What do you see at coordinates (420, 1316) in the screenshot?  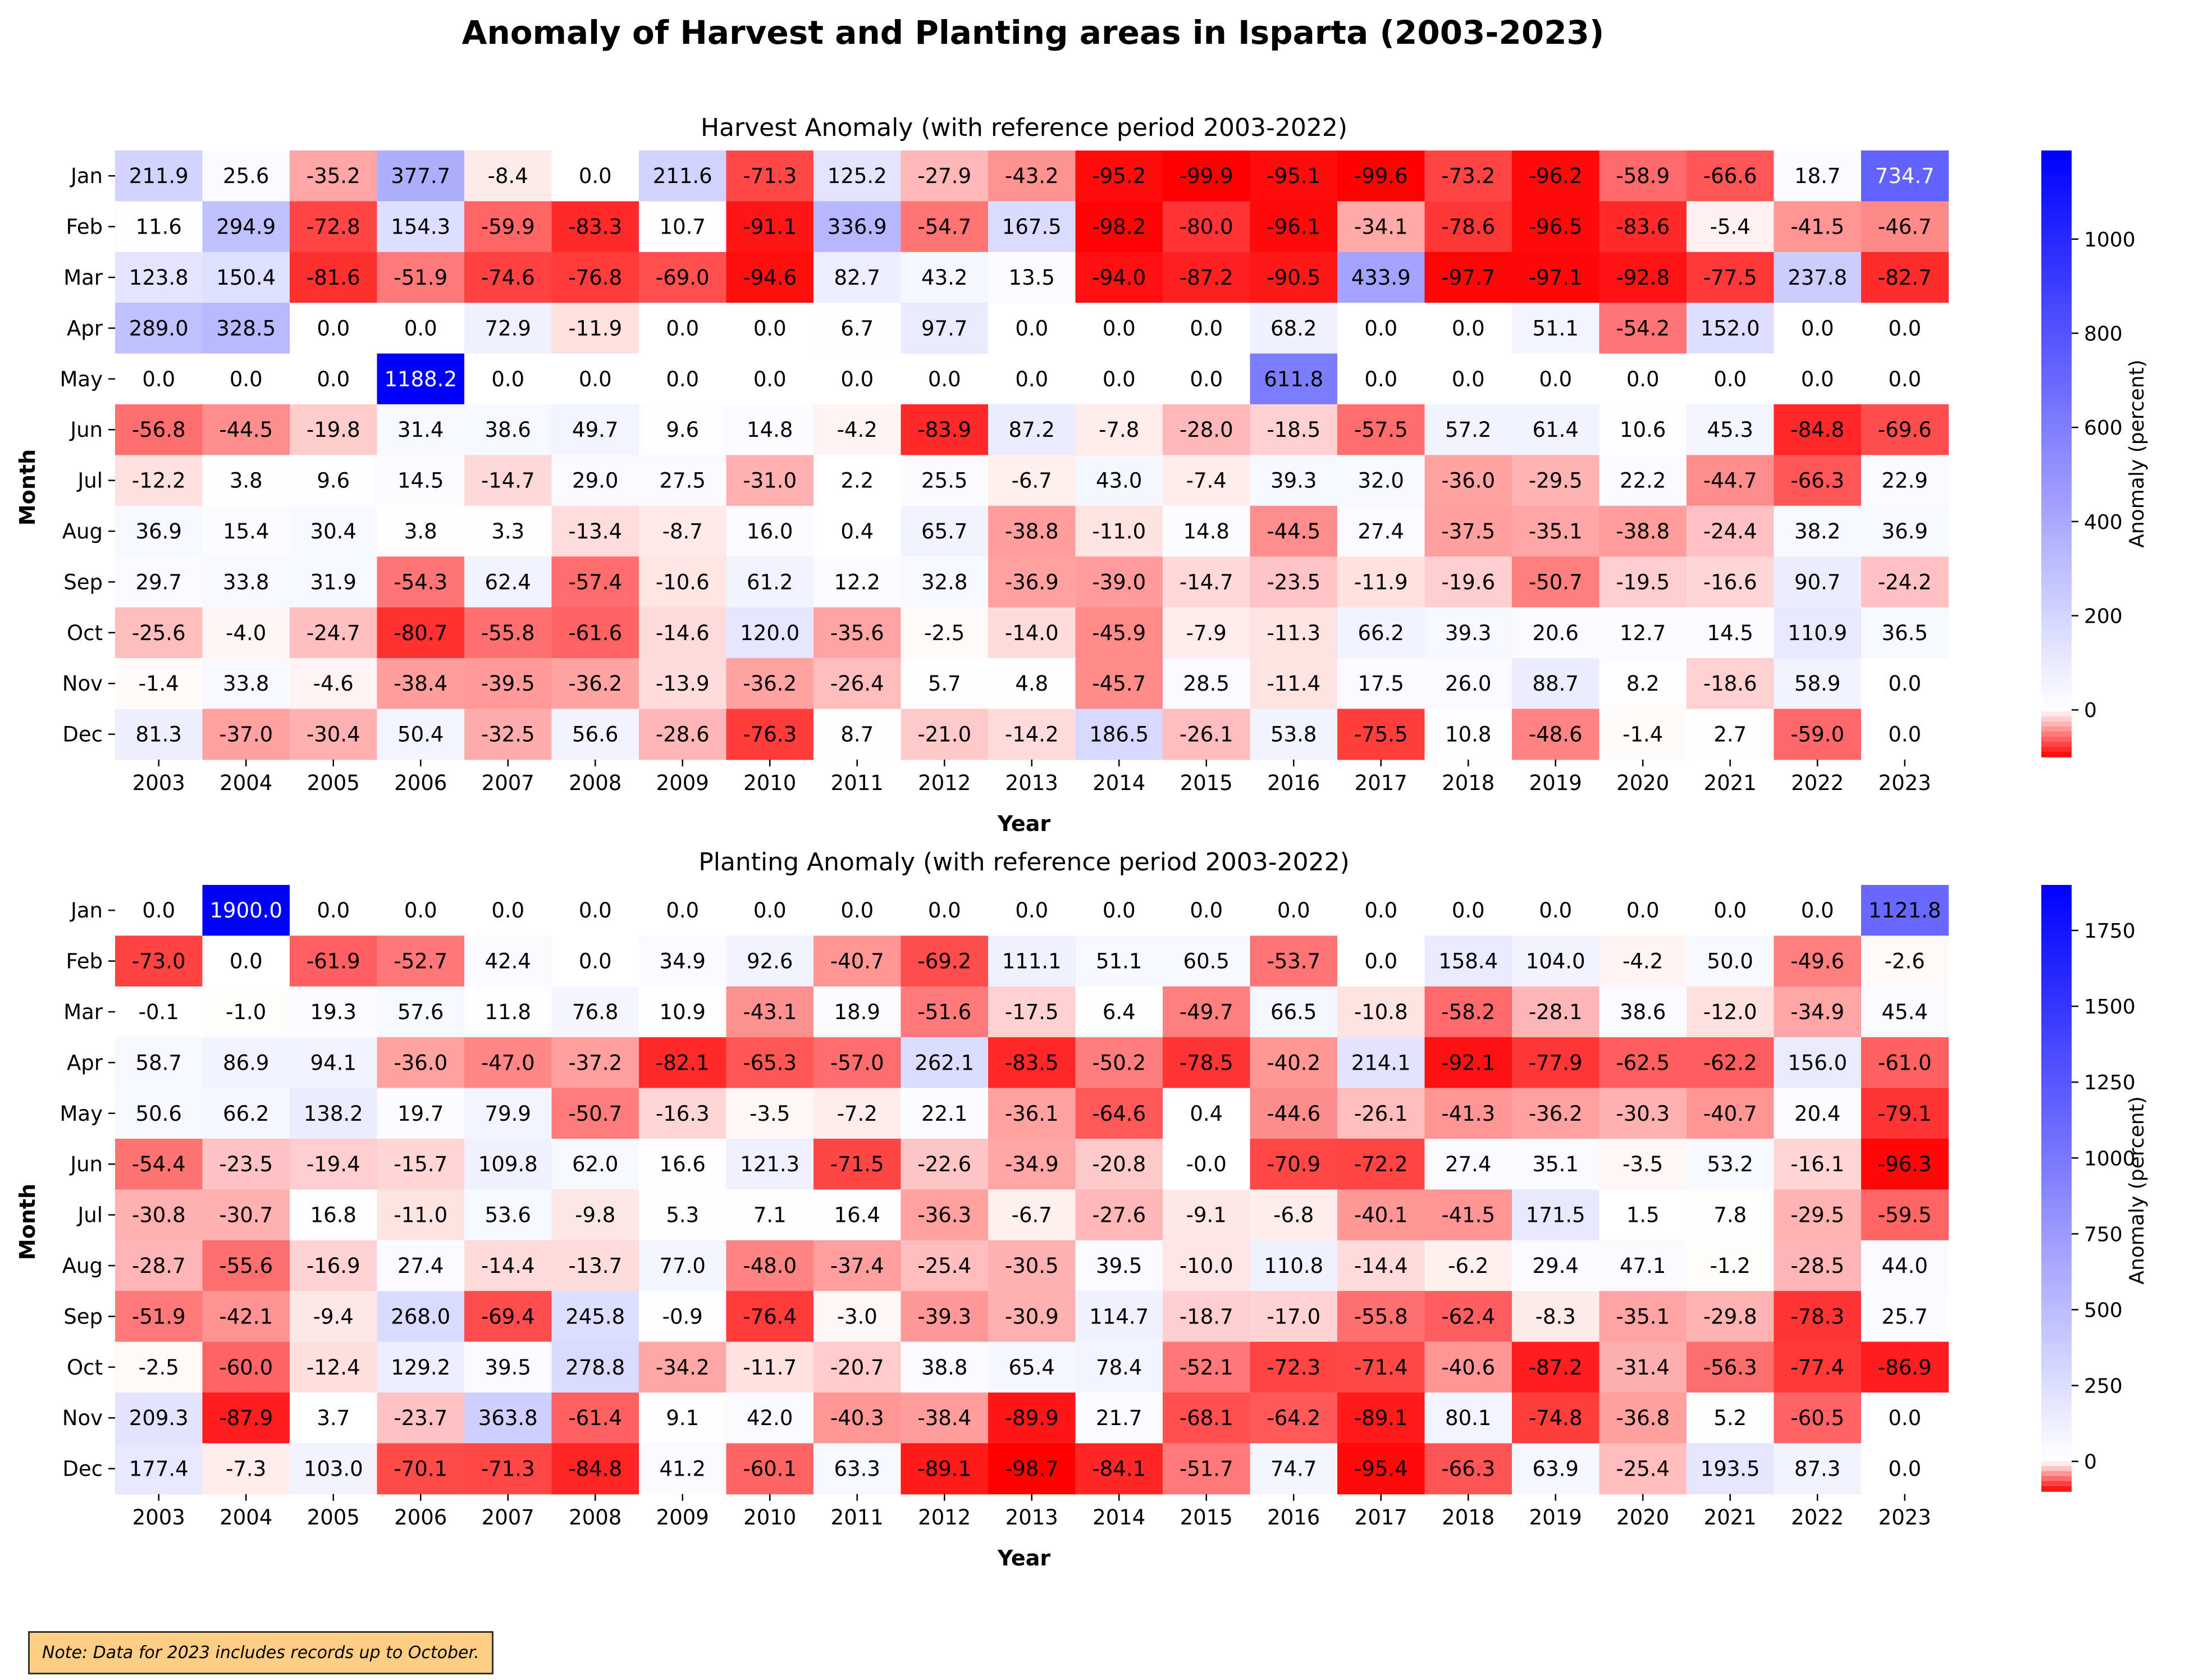 I see `planting-cell-label: 268.0` at bounding box center [420, 1316].